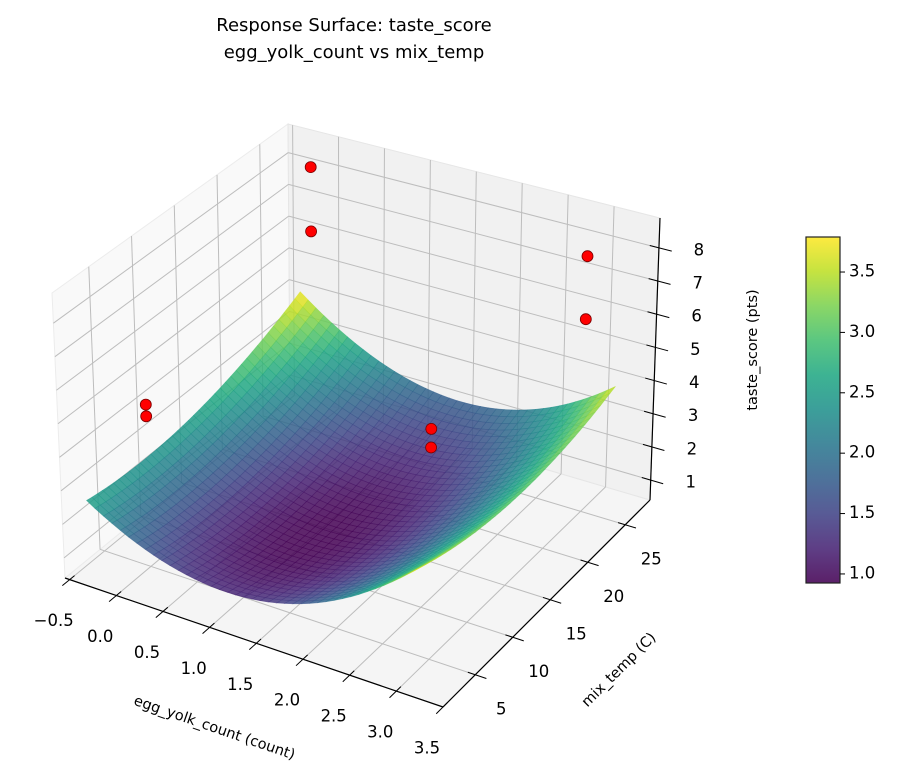  Describe the element at coordinates (698, 283) in the screenshot. I see `z-tick-label: 7` at that location.